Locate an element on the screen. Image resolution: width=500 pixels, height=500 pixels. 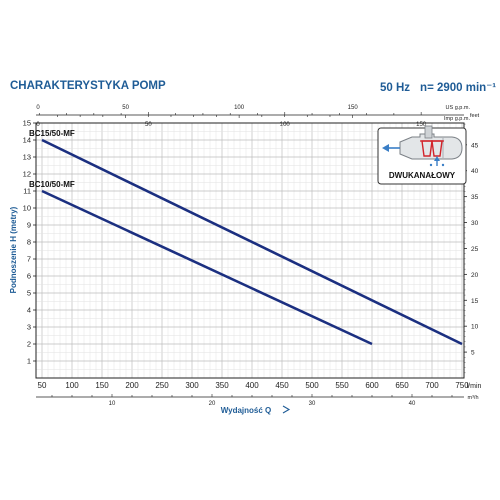
pump-body-icon is located at coordinates (431, 142).